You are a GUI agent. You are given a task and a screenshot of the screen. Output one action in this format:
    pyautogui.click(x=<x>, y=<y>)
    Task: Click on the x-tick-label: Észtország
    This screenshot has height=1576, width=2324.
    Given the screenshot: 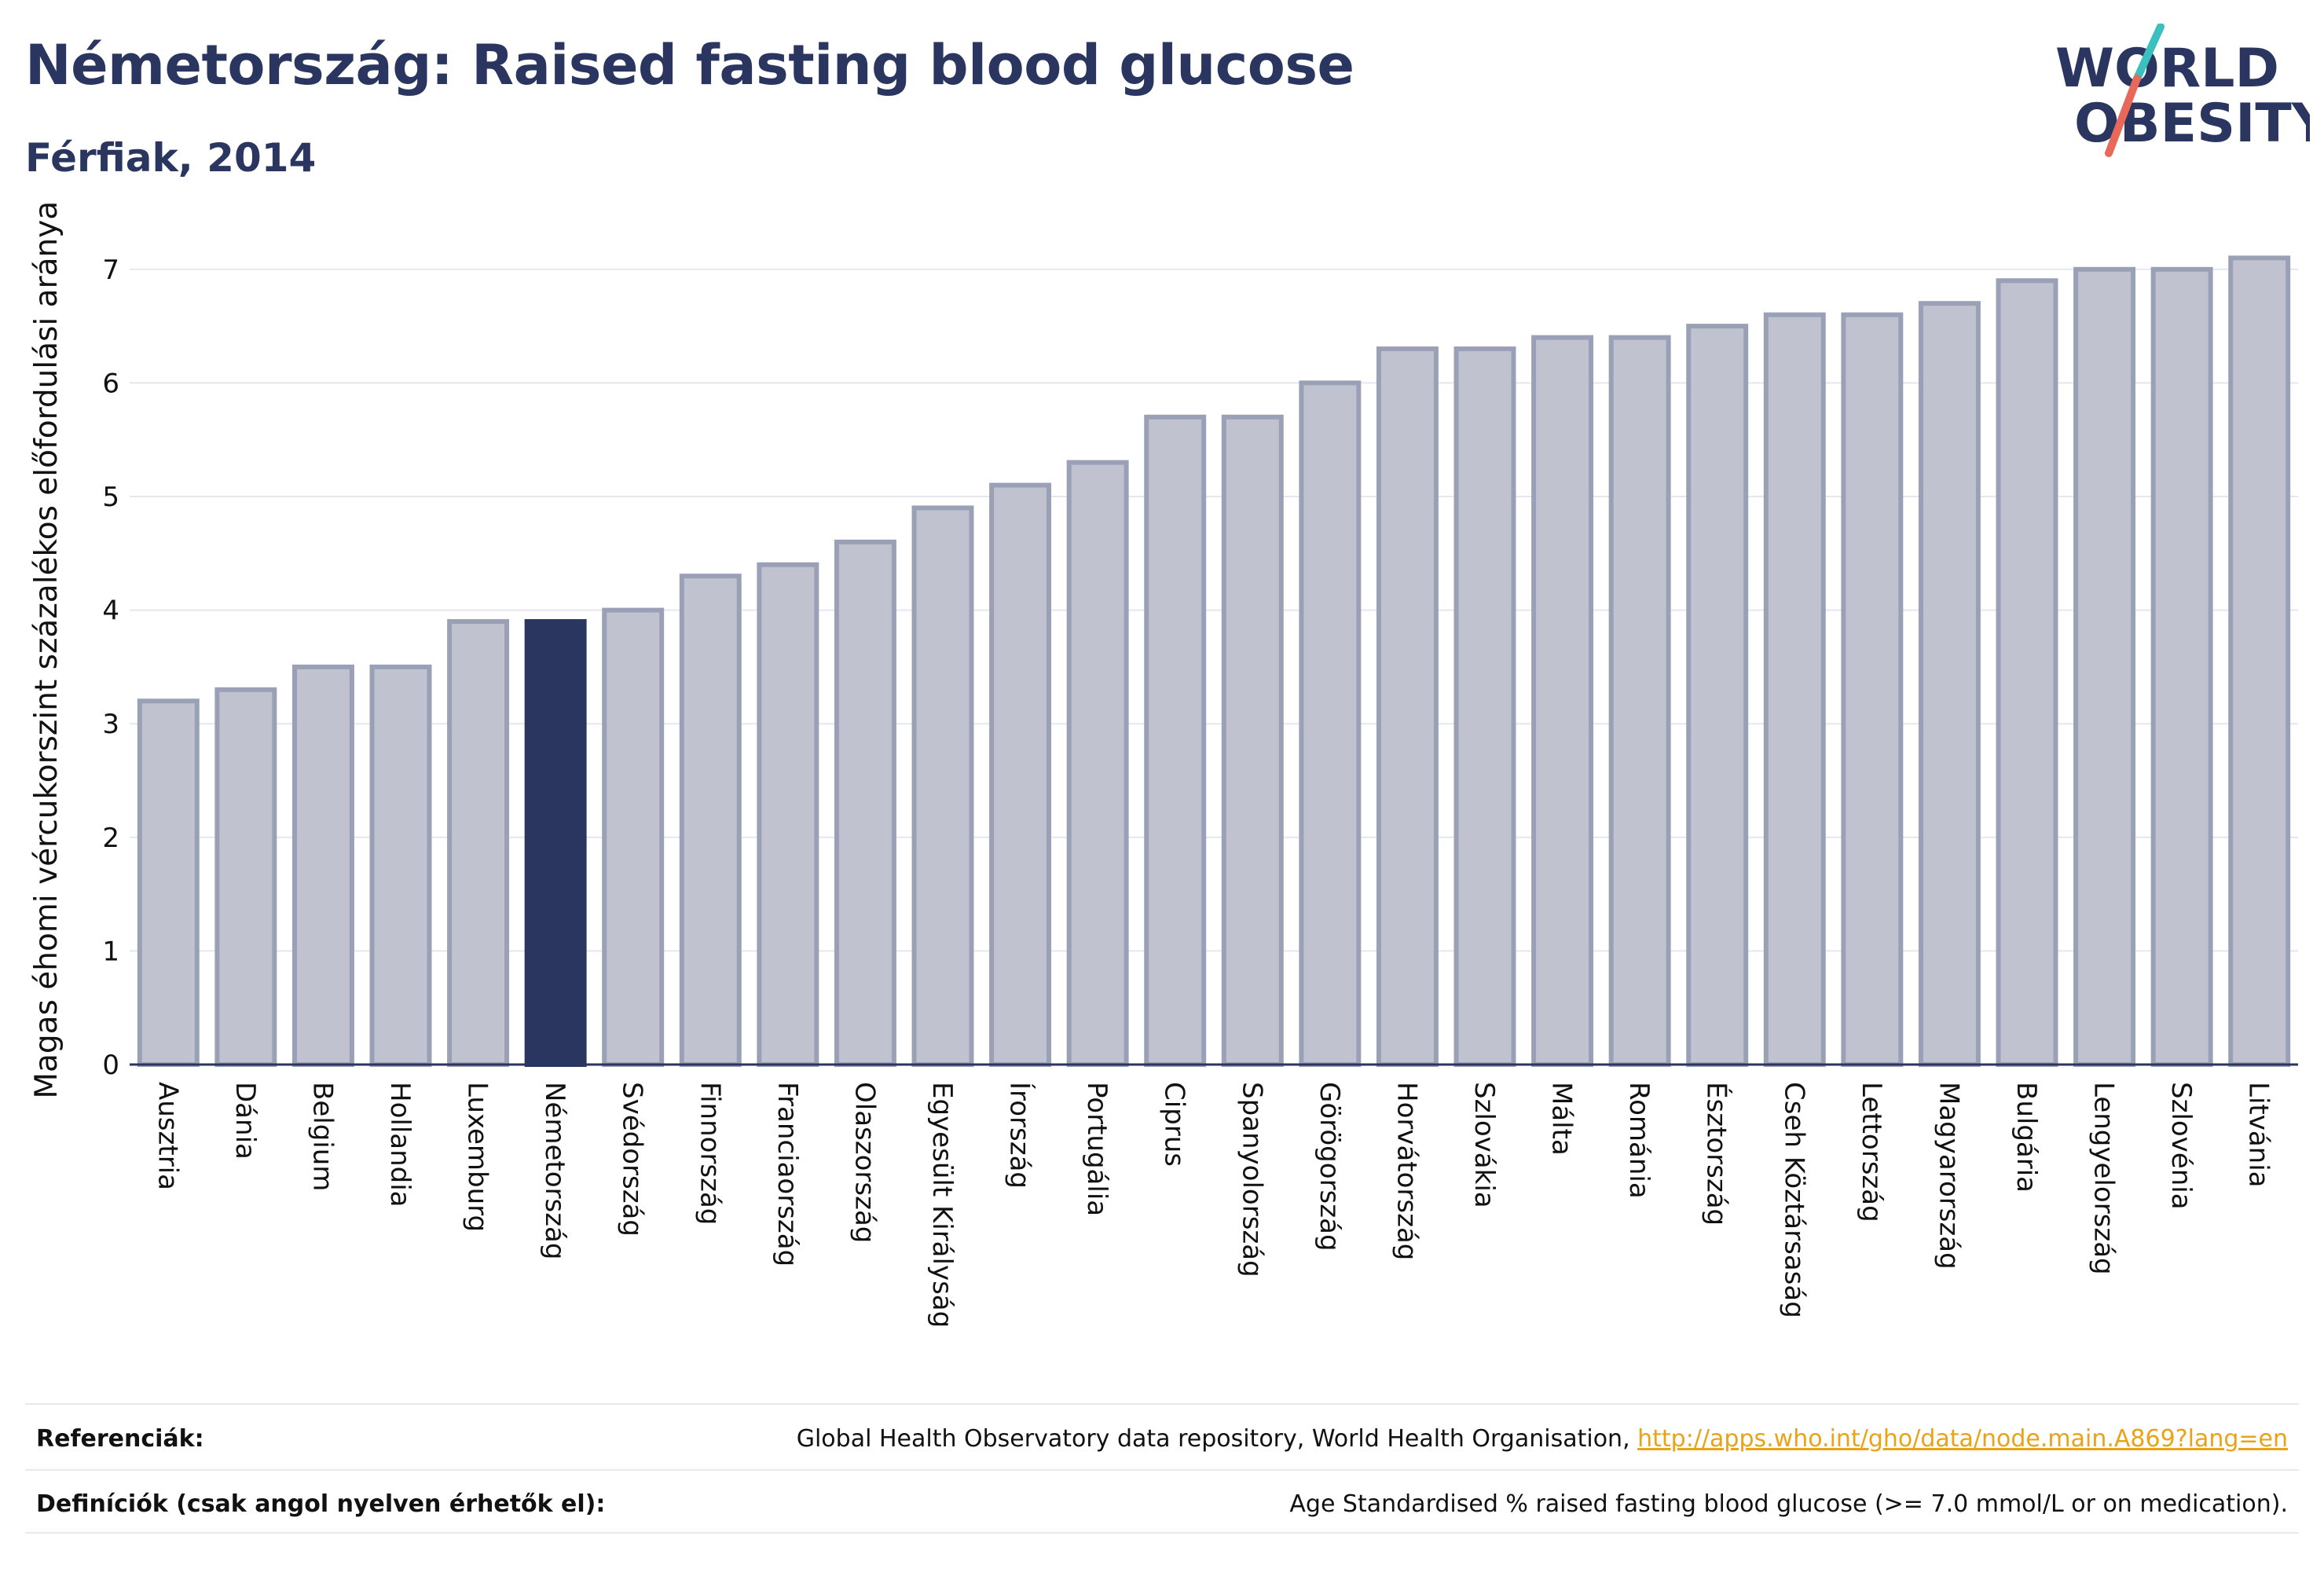 What is the action you would take?
    pyautogui.click(x=1717, y=1154)
    